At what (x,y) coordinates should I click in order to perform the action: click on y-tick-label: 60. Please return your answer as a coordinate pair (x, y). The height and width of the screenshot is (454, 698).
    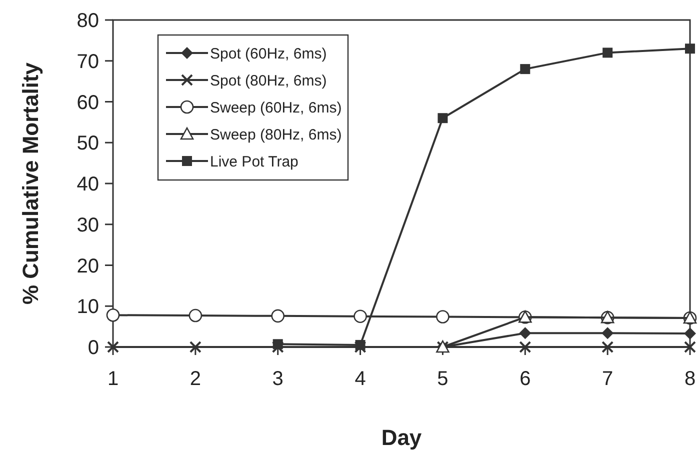
    Looking at the image, I should click on (87, 103).